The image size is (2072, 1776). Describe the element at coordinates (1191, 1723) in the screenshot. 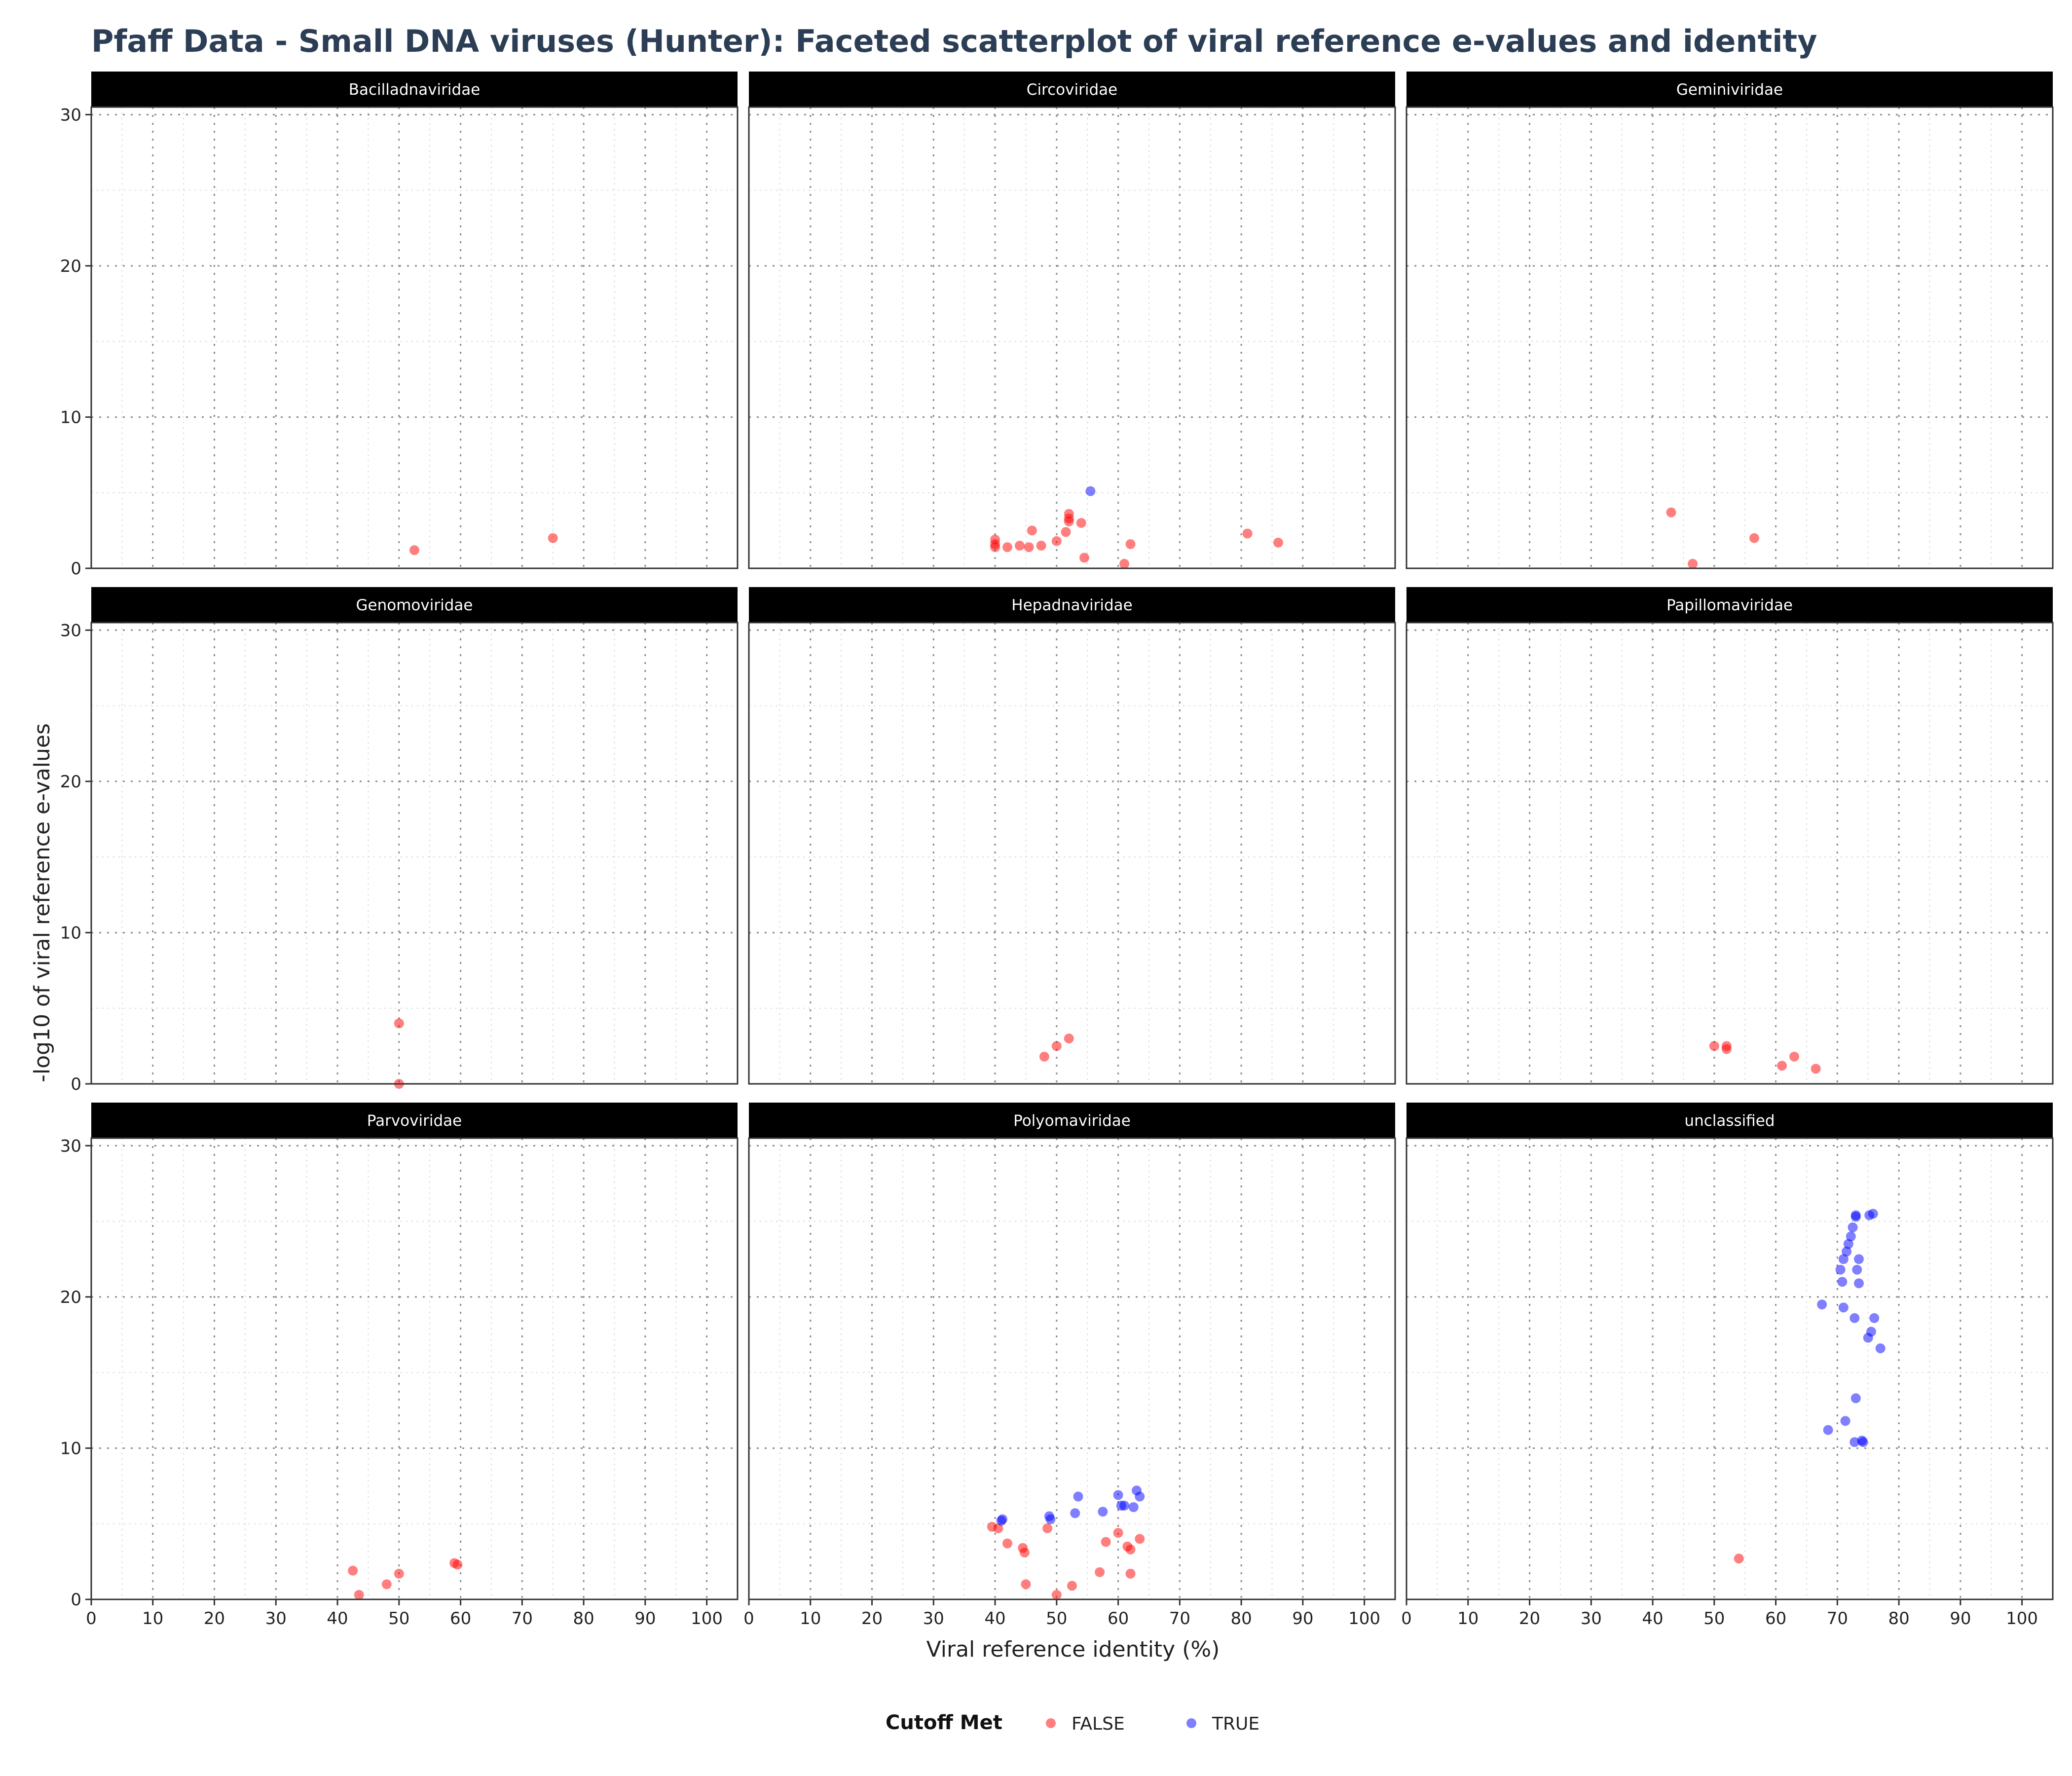

I see `legend-key` at that location.